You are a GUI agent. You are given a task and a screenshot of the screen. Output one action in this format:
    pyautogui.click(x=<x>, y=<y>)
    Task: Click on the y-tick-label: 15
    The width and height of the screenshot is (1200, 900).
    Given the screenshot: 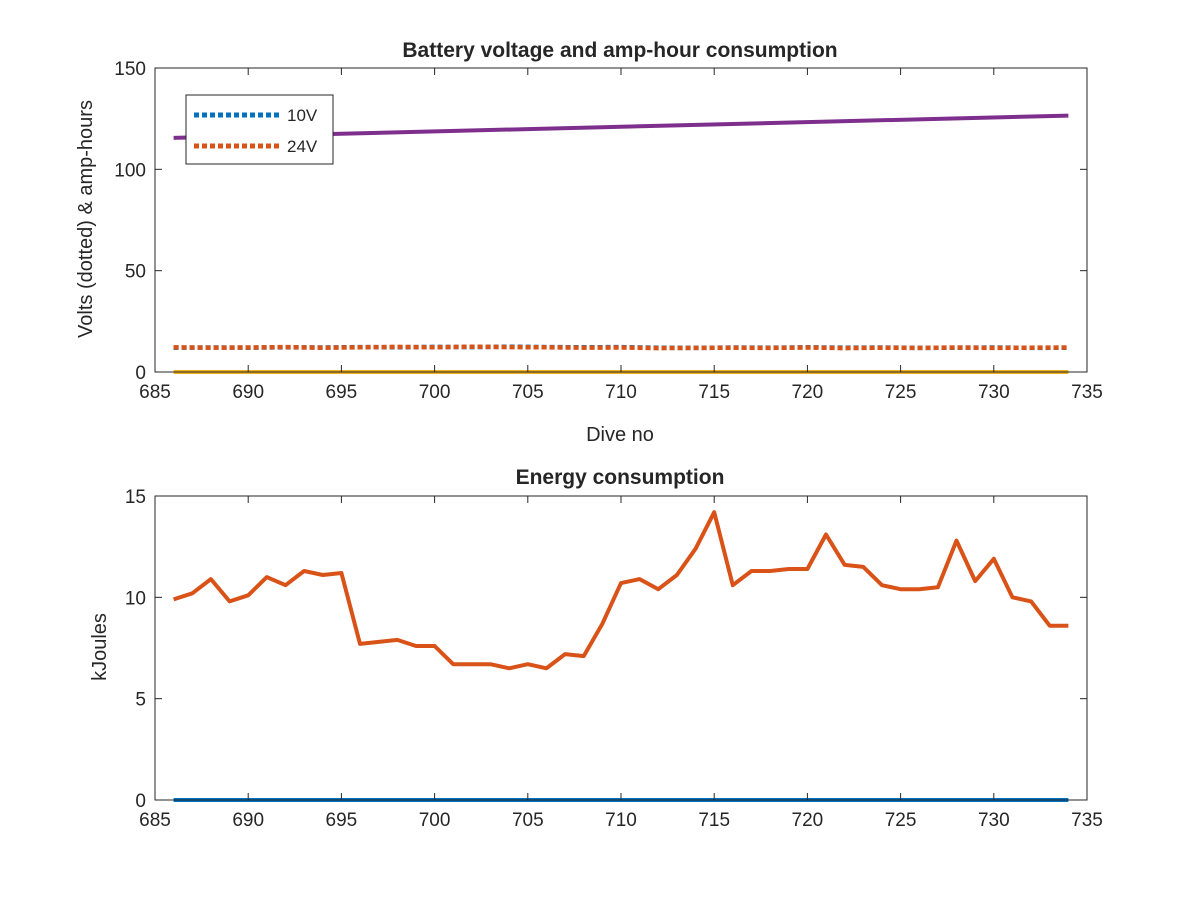 What is the action you would take?
    pyautogui.click(x=135, y=497)
    